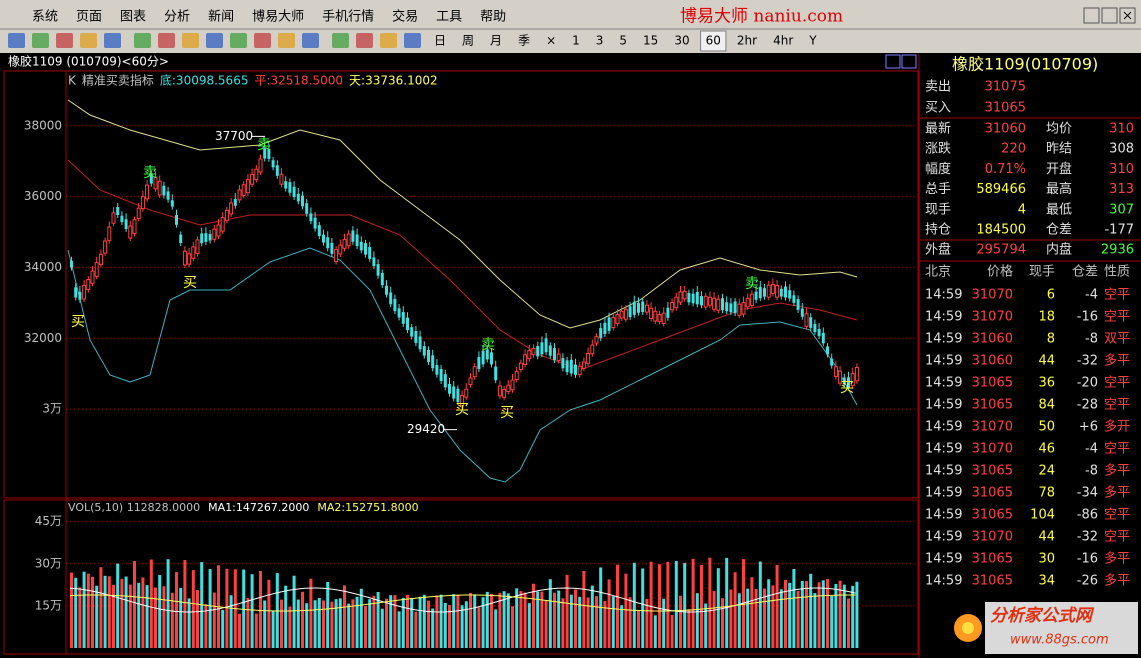  Describe the element at coordinates (1091, 295) in the screenshot. I see `trade-cell: -4` at that location.